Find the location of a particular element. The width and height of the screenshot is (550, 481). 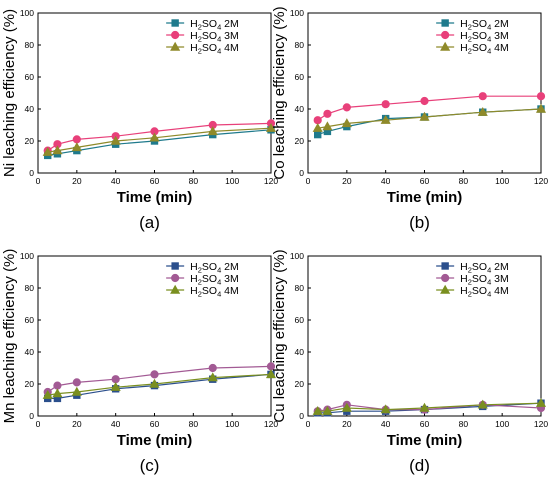

x-tick-label: 0 is located at coordinates (308, 424).